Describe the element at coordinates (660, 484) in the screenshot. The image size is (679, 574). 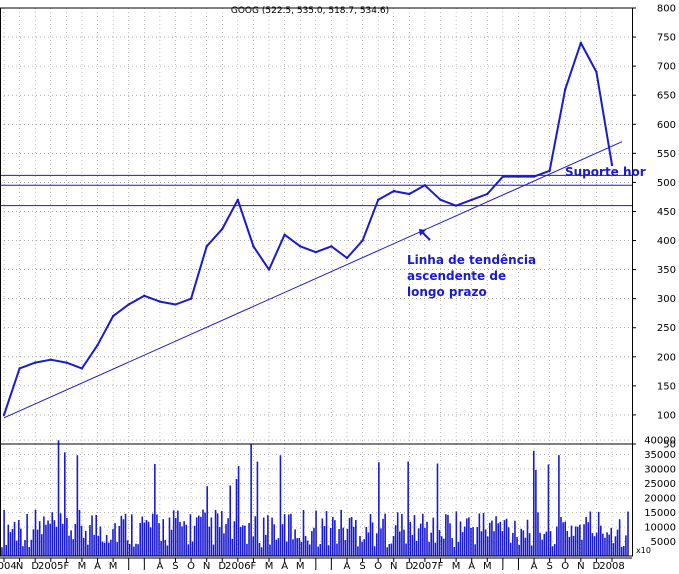
I see `volume-tick-label: 25000` at that location.